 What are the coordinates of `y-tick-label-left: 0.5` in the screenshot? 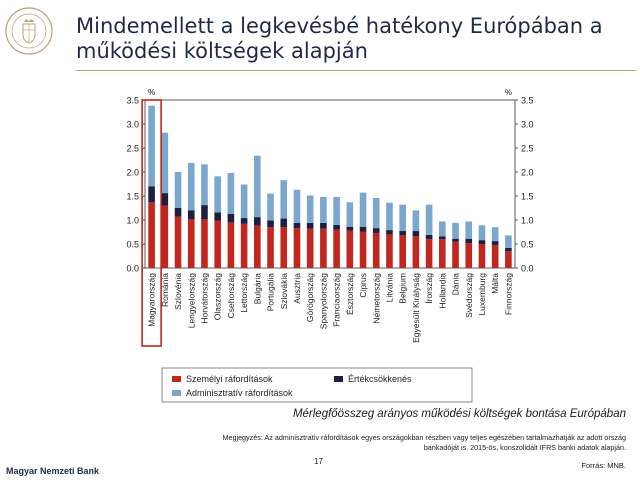 It's located at (132, 245).